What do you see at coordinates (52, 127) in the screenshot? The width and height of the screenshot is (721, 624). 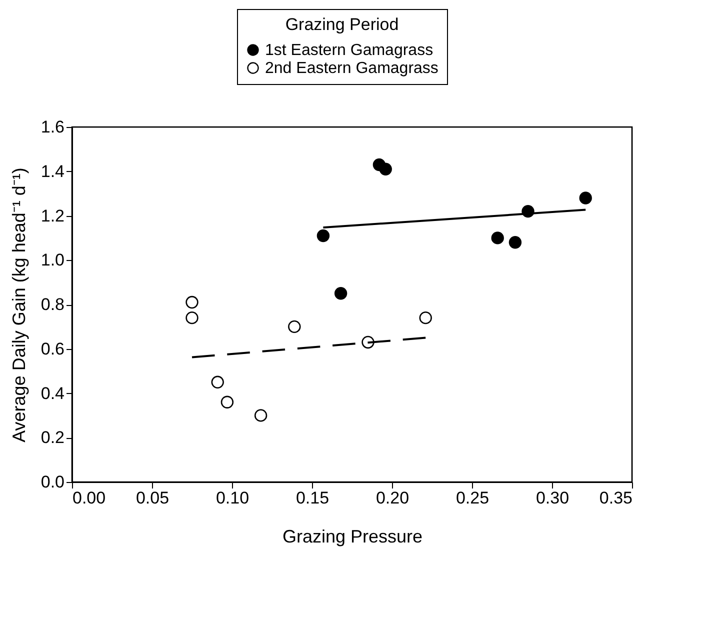 I see `y-tick-label: 1.6` at bounding box center [52, 127].